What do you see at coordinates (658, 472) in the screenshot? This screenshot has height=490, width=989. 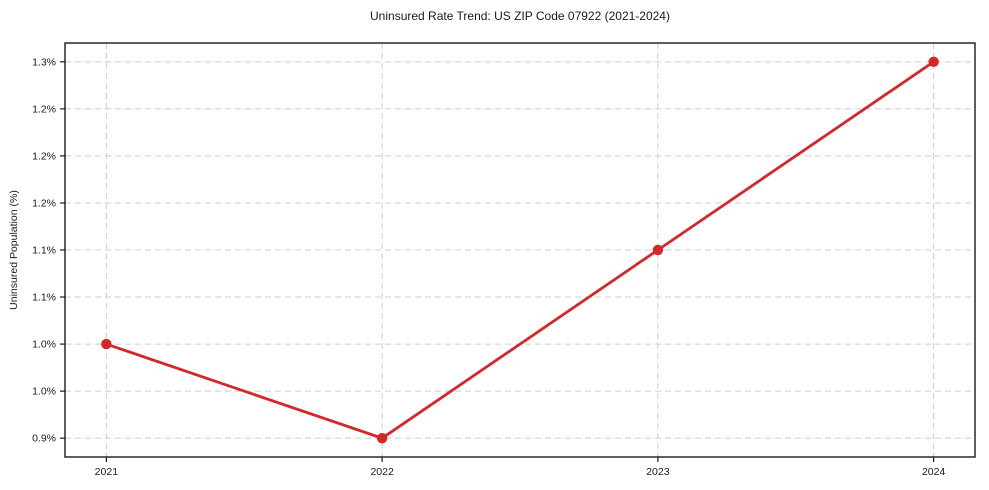 I see `x-tick-label: 2023` at bounding box center [658, 472].